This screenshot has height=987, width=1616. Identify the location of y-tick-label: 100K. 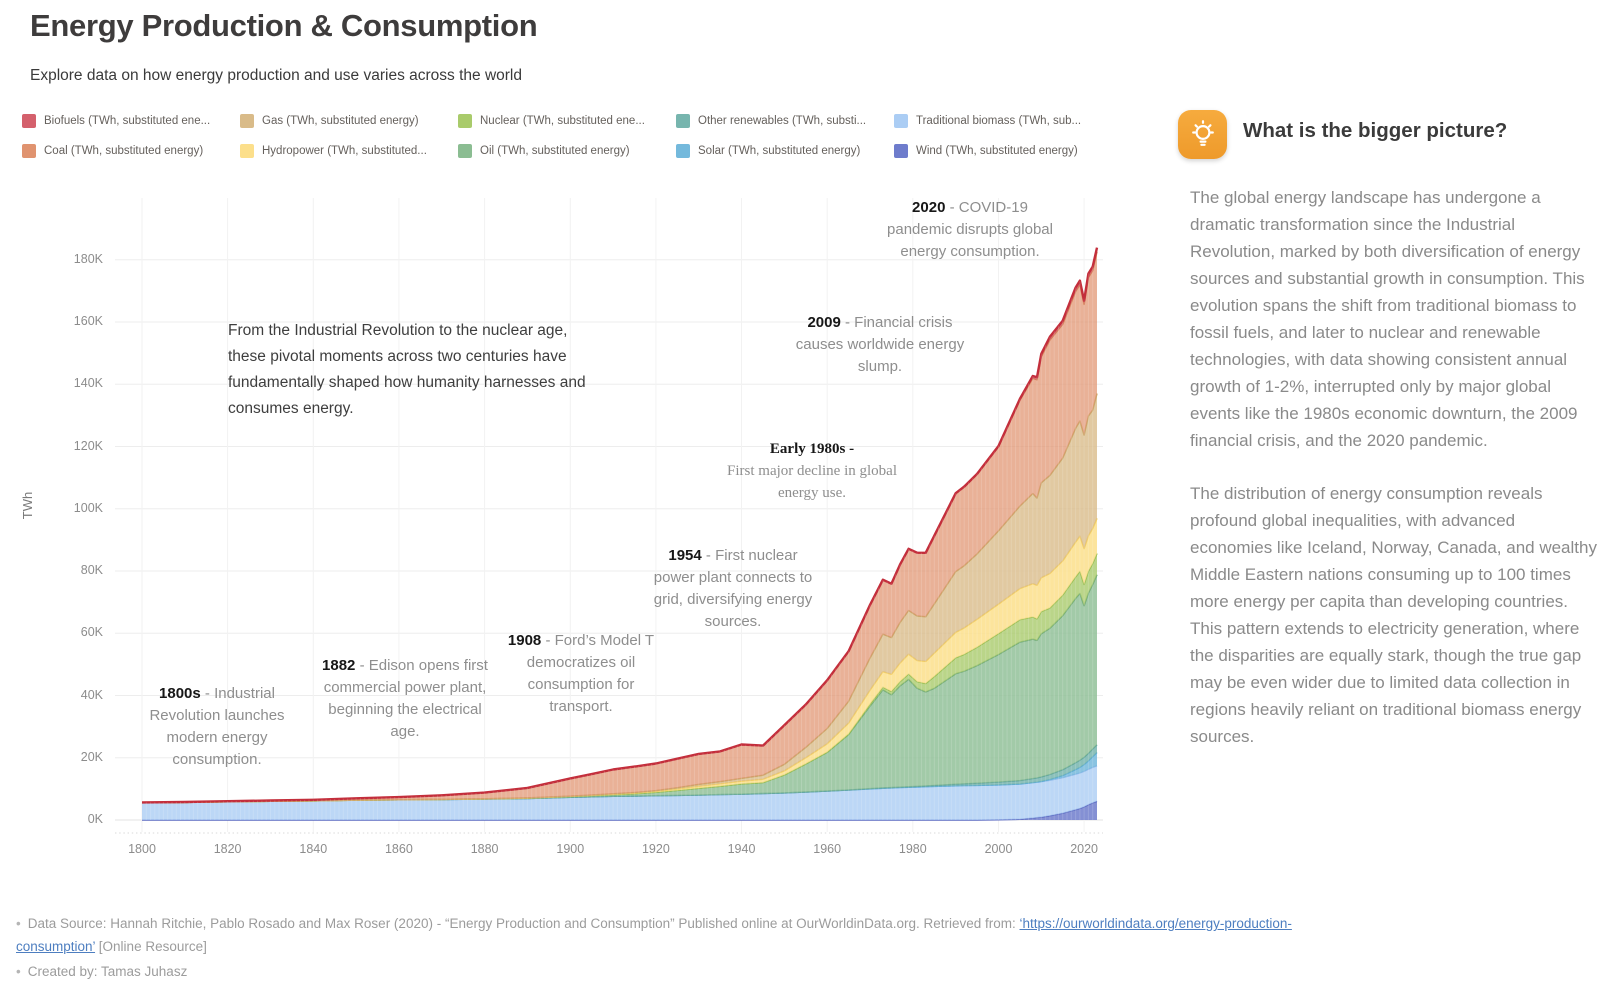
(88, 507).